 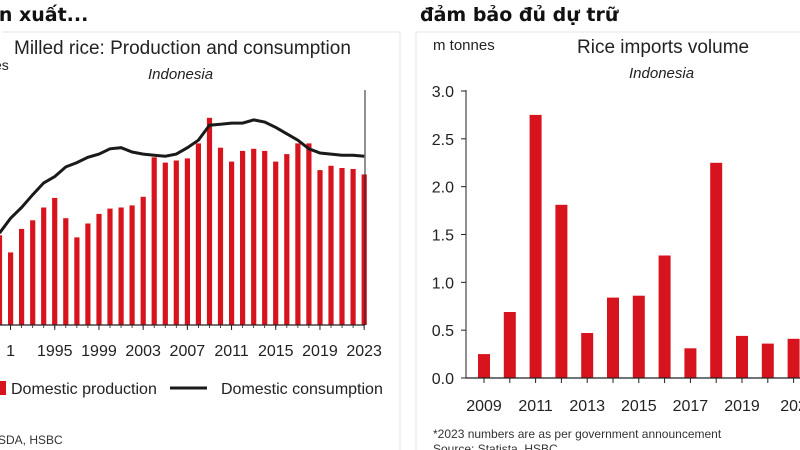 What do you see at coordinates (298, 234) in the screenshot?
I see `production-bar-2017` at bounding box center [298, 234].